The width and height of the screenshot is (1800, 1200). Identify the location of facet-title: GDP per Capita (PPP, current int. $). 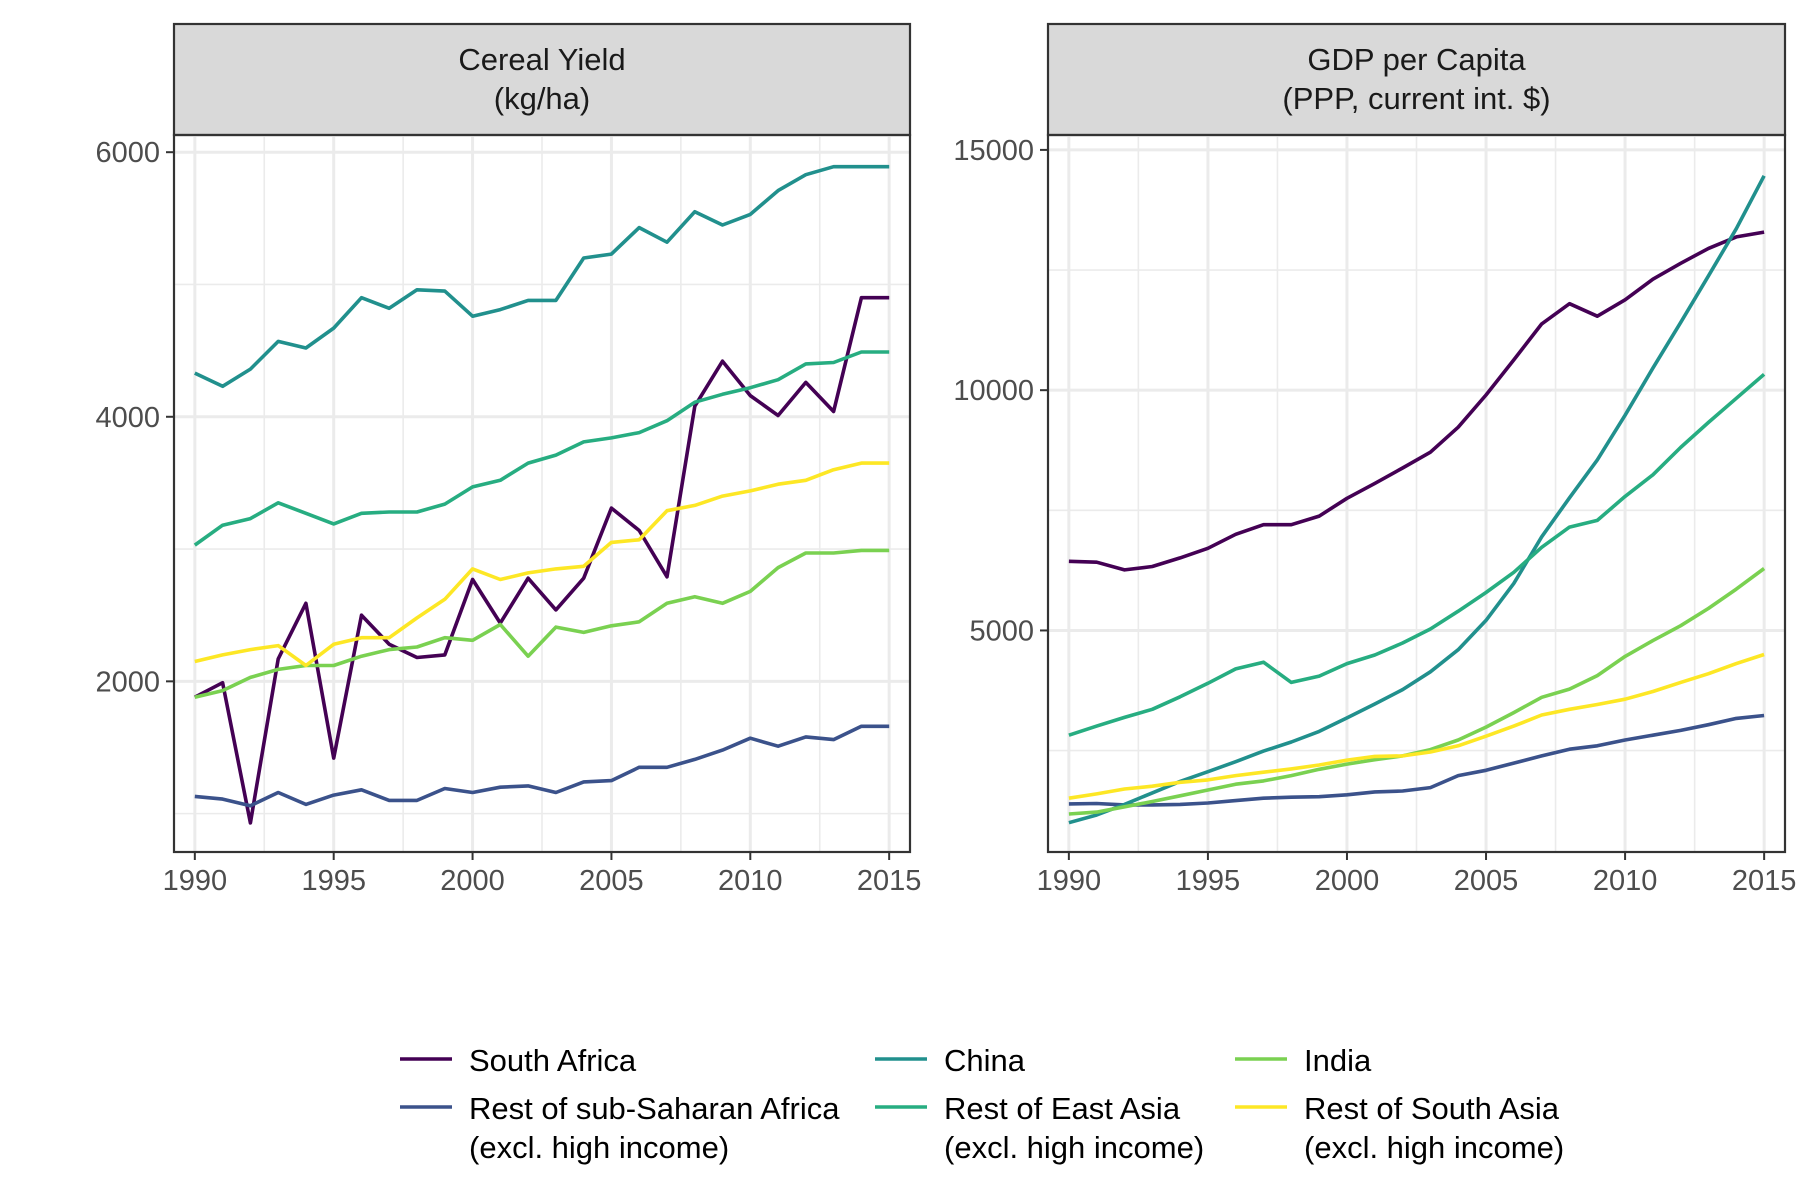
(1416, 79).